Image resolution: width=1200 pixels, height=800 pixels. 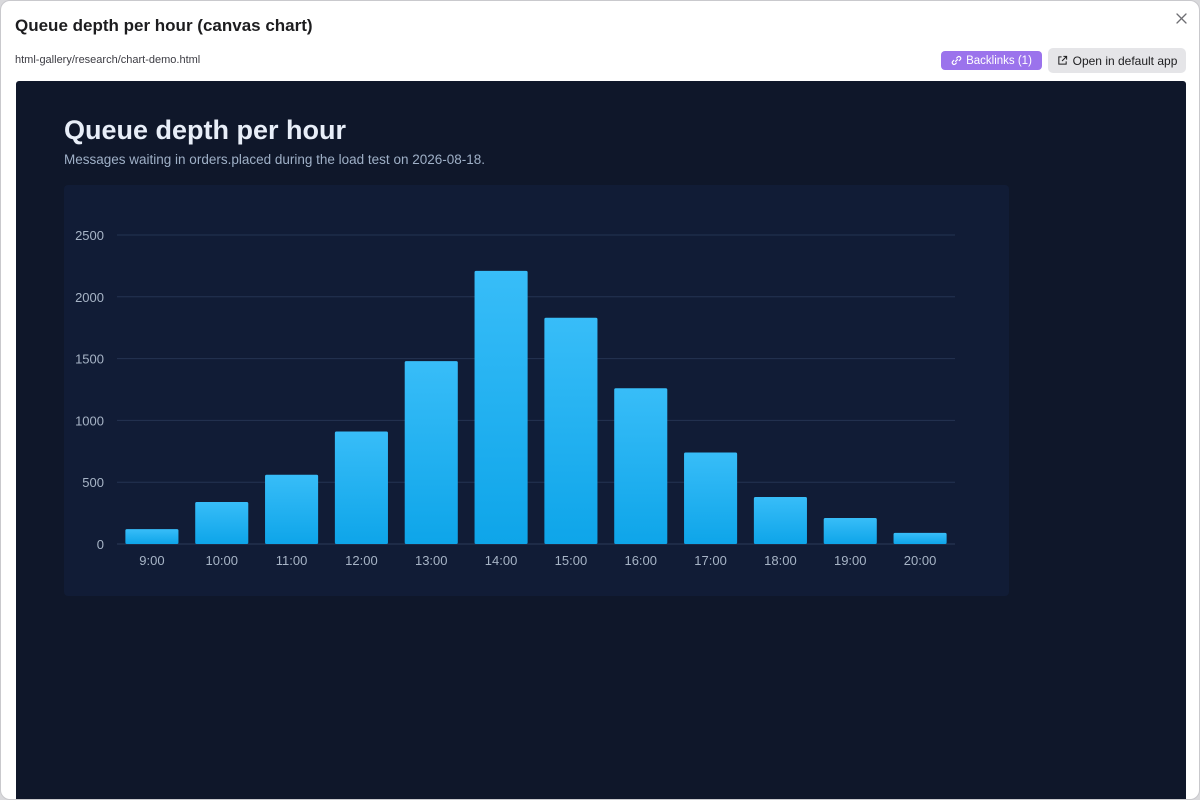 What do you see at coordinates (956, 60) in the screenshot?
I see `link-icon` at bounding box center [956, 60].